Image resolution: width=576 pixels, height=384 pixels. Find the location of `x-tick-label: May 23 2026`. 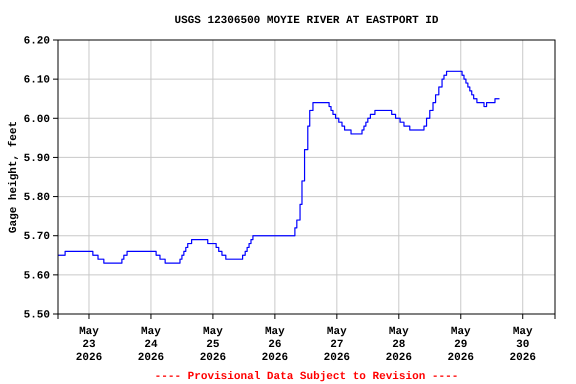

x-tick-label: May 23 2026 is located at coordinates (89, 345).